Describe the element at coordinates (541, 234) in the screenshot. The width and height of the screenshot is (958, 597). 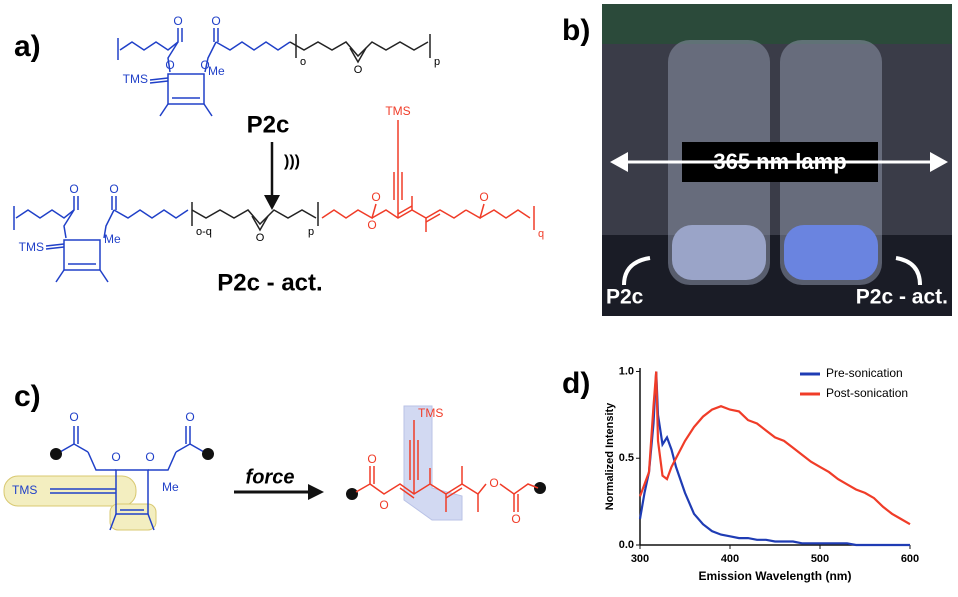
I see `subscript: q` at that location.